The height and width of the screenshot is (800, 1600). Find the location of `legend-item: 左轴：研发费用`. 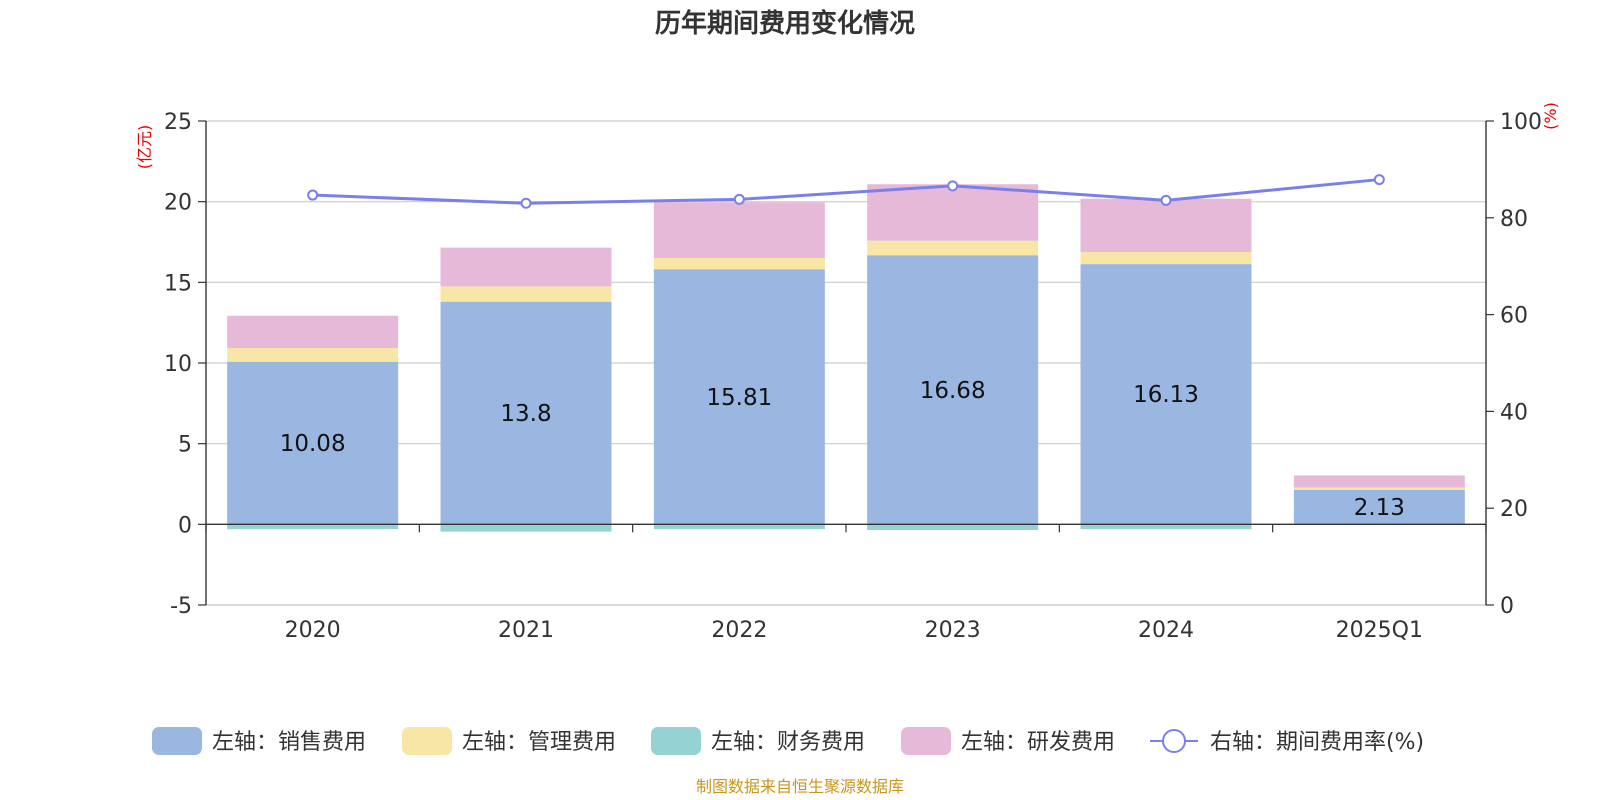

legend-item: 左轴：研发费用 is located at coordinates (1008, 741).